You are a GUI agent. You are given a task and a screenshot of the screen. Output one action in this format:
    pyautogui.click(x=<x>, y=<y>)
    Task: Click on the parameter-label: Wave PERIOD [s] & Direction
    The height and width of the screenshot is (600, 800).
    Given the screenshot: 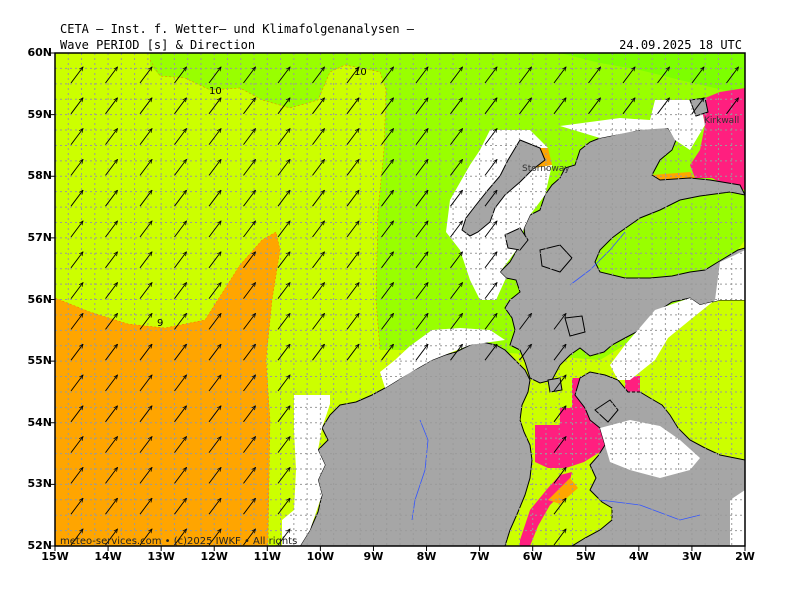 What is the action you would take?
    pyautogui.click(x=158, y=45)
    